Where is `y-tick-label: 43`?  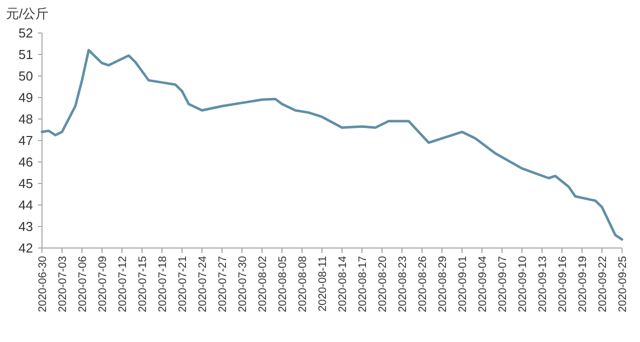
y-tick-label: 43 is located at coordinates (25, 226).